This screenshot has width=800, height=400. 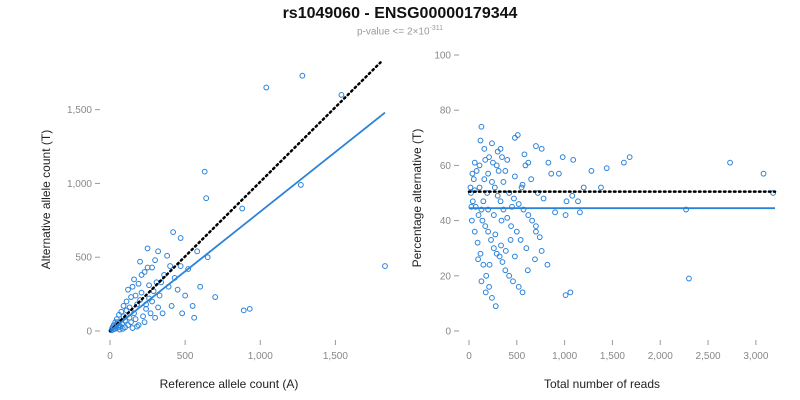 What do you see at coordinates (446, 276) in the screenshot?
I see `y-tick-label: 20` at bounding box center [446, 276].